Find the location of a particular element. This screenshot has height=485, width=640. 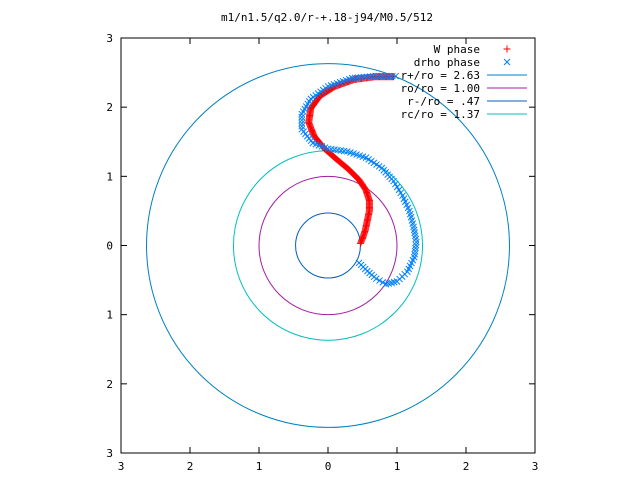

legend-entry: r-/ro = .47 is located at coordinates (467, 101).